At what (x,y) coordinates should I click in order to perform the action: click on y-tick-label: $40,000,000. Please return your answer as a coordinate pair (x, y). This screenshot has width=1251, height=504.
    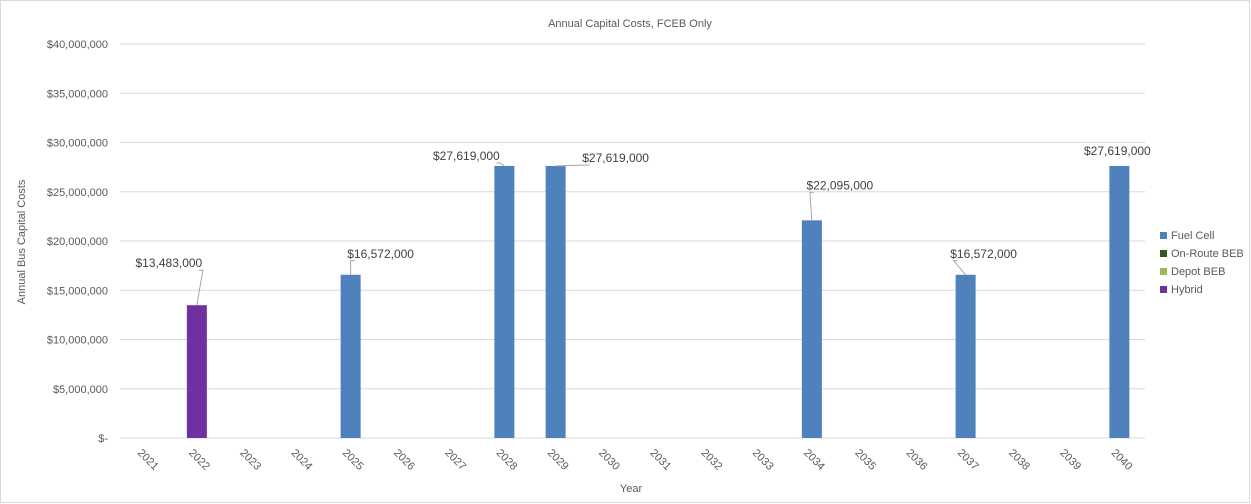
    Looking at the image, I should click on (77, 45).